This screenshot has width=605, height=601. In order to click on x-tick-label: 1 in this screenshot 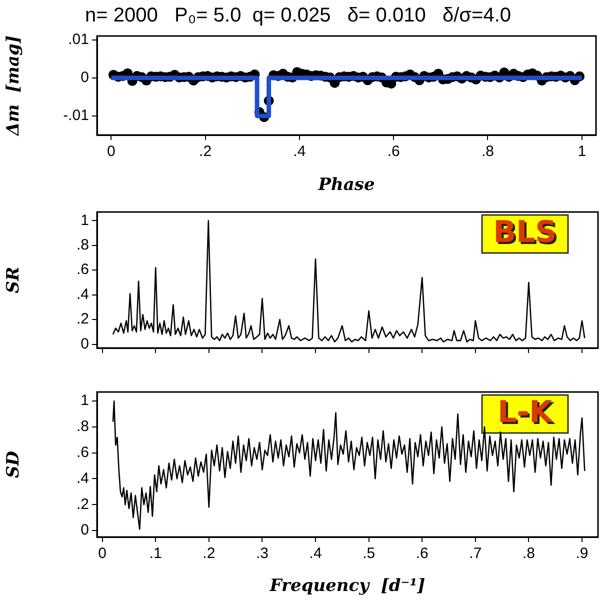, I will do `click(582, 151)`.